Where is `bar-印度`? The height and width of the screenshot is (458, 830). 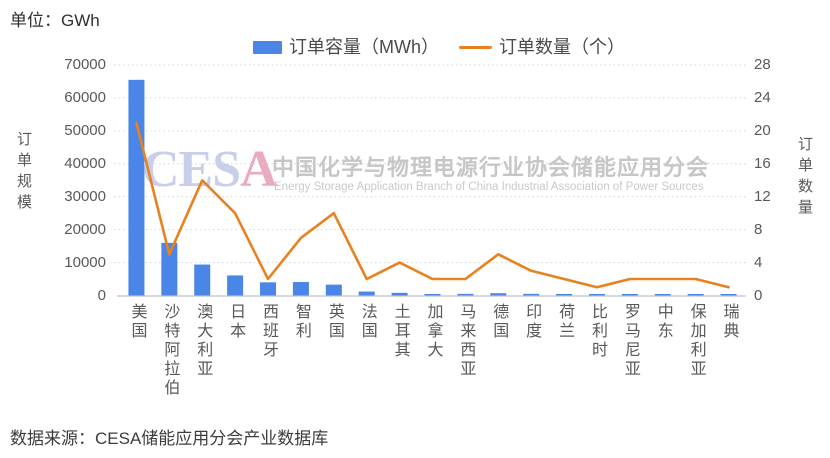
bar-印度 is located at coordinates (531, 294).